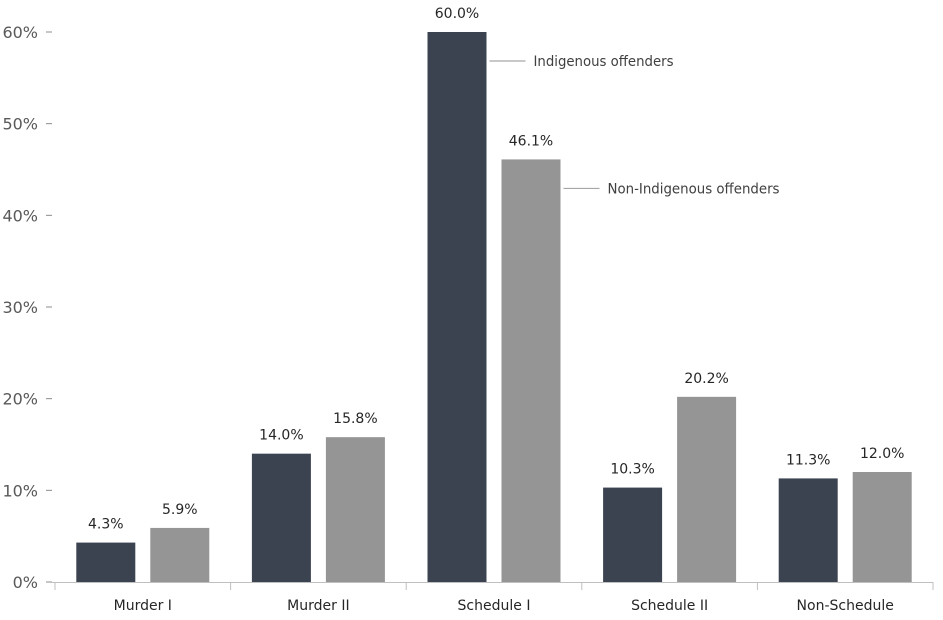 The height and width of the screenshot is (620, 943). Describe the element at coordinates (882, 454) in the screenshot. I see `data-label: 12.0%` at that location.